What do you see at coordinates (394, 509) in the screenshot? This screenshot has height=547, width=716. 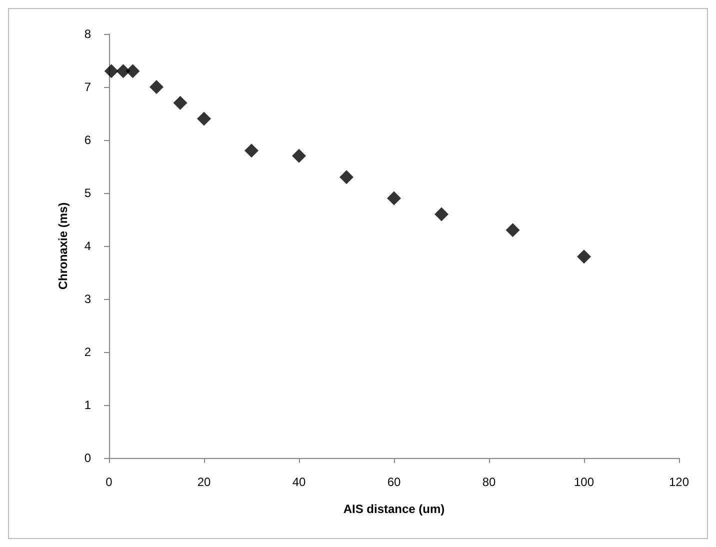 I see `x-axis-title: AIS distance (um)` at bounding box center [394, 509].